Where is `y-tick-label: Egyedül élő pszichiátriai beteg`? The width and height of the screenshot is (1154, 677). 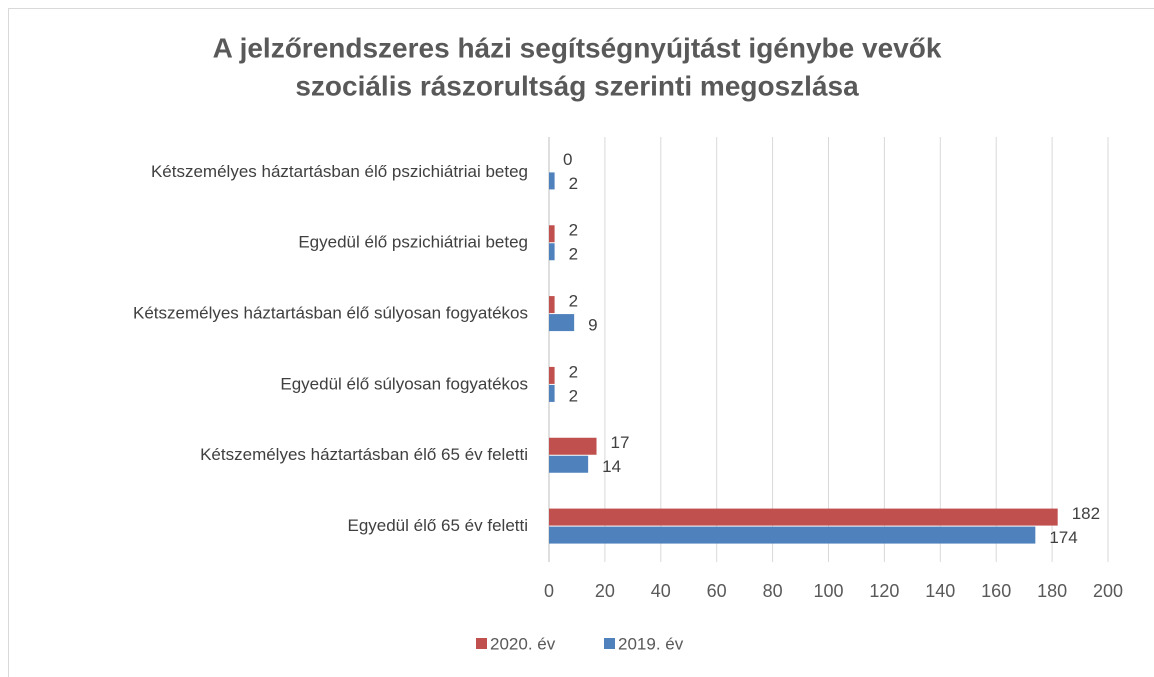
y-tick-label: Egyedül élő pszichiátriai beteg is located at coordinates (413, 242).